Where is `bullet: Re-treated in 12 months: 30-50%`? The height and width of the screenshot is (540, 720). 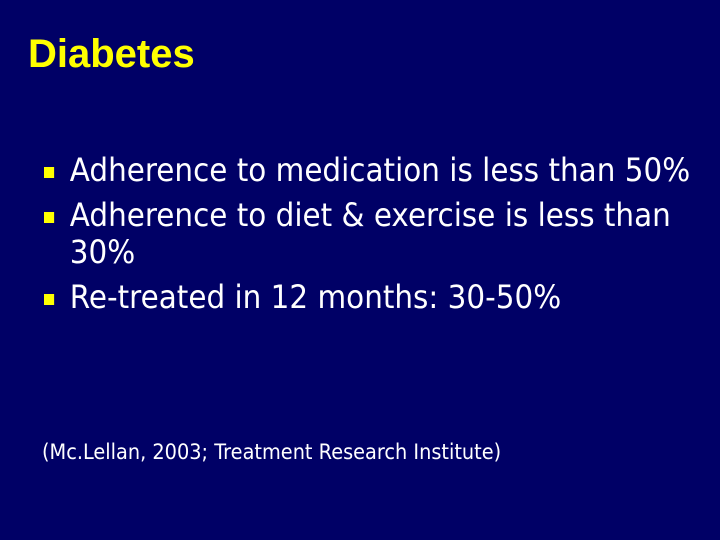 bullet: Re-treated in 12 months: 30-50% is located at coordinates (369, 297).